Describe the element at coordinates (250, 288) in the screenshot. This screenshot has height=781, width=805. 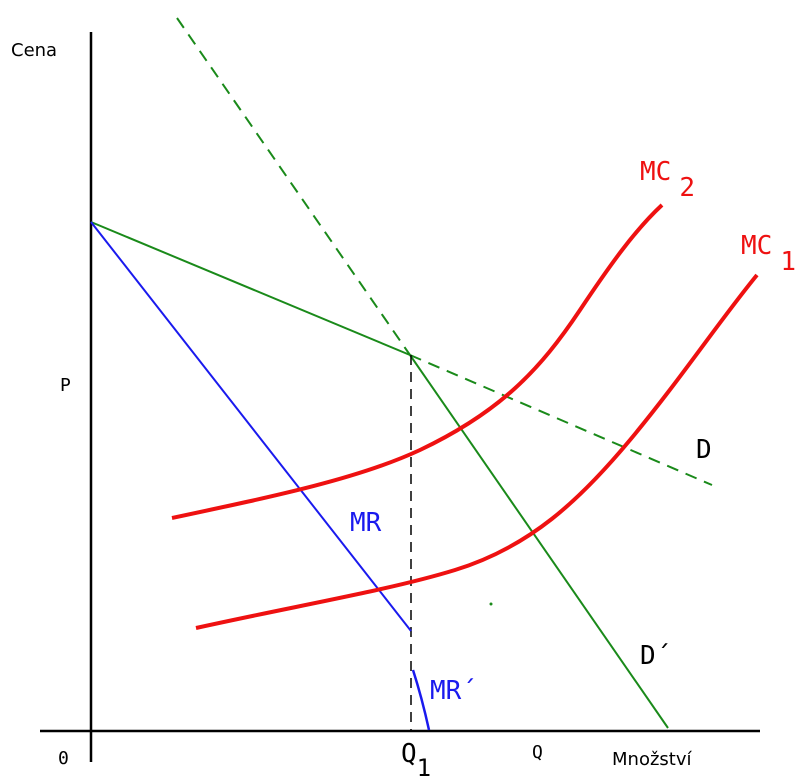
I see `demand-d-solid` at that location.